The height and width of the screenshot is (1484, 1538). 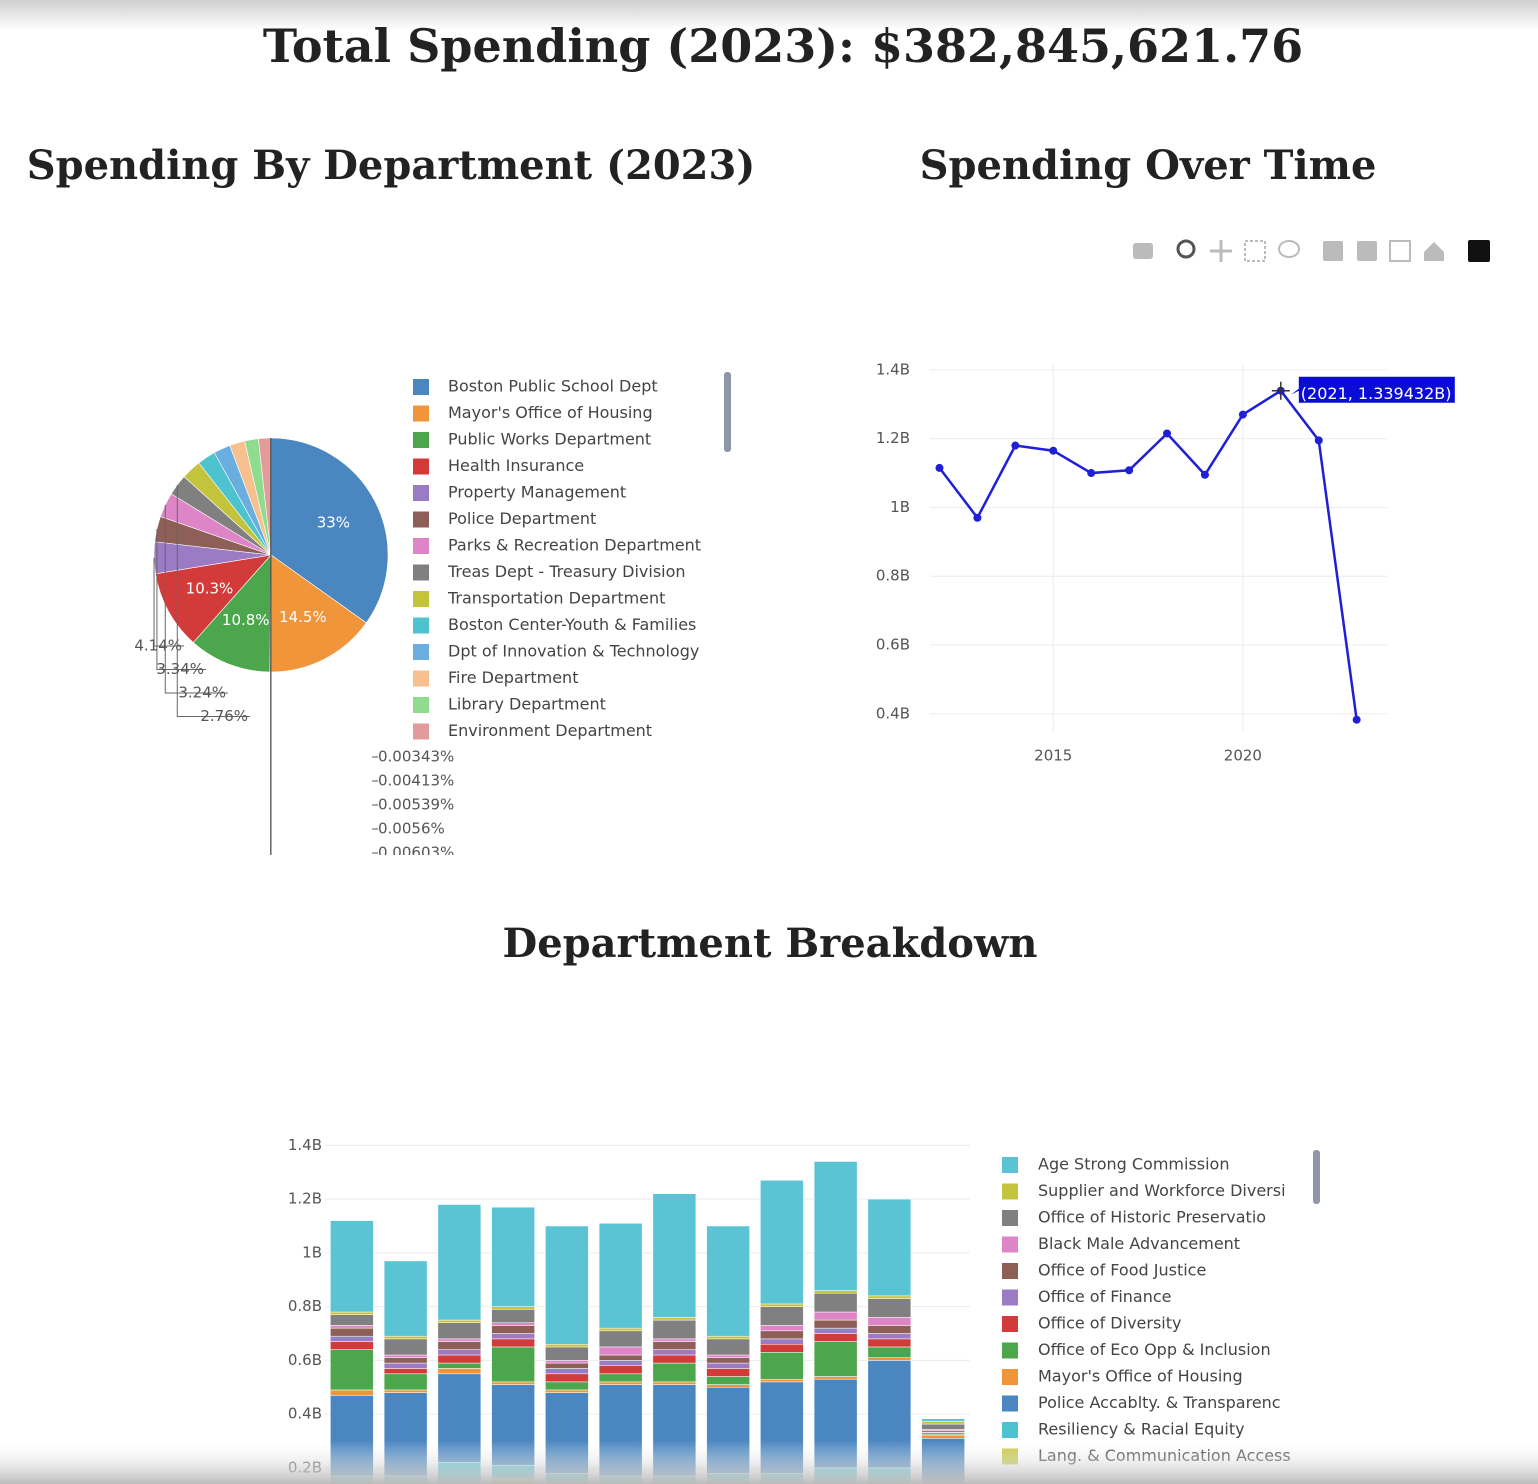 I want to click on slice-label: 0.00413%, so click(x=416, y=781).